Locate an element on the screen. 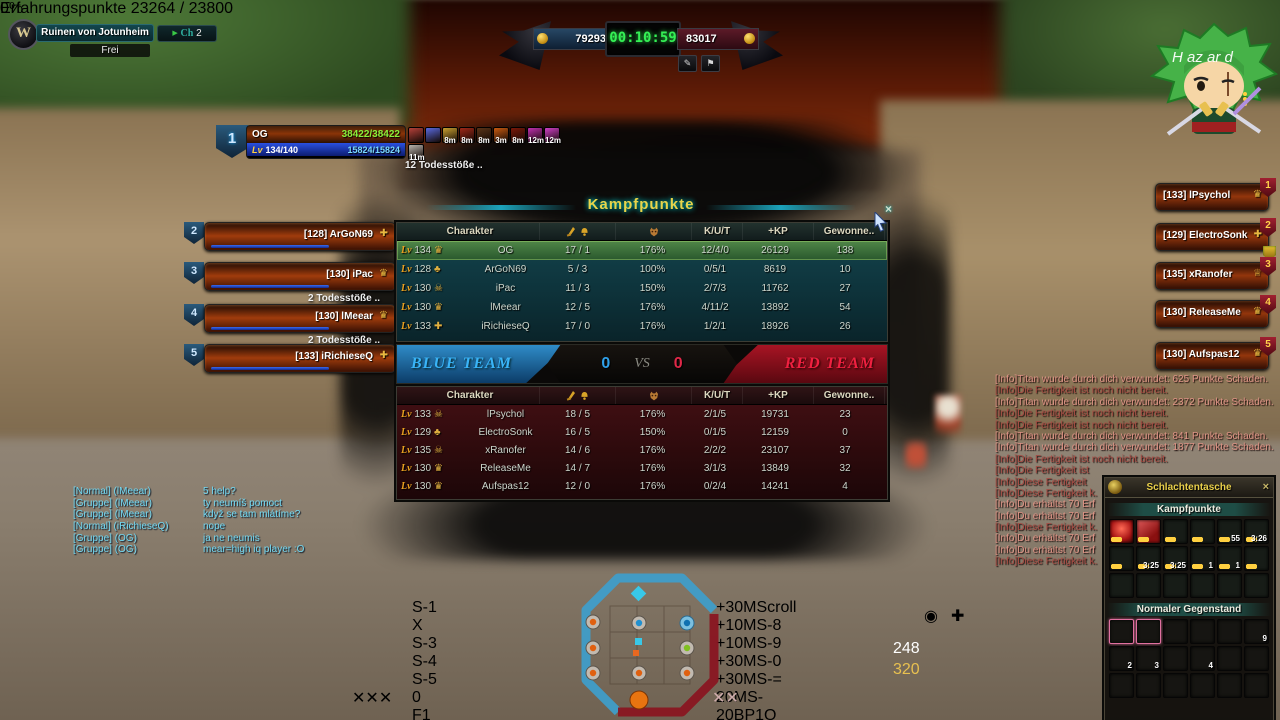  enemy-frame: [129] ElectroSonk ✚ 2 is located at coordinates (1217, 239).